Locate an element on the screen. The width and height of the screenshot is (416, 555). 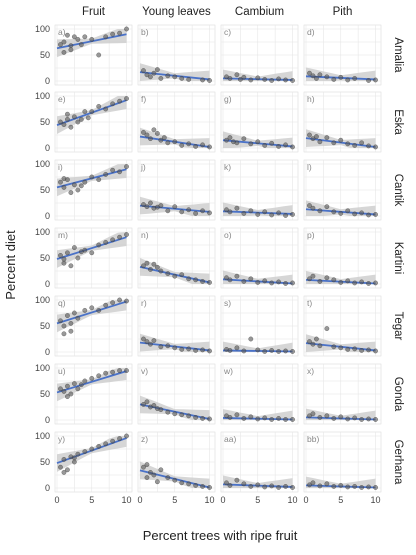
panel-letter: w) is located at coordinates (228, 371).